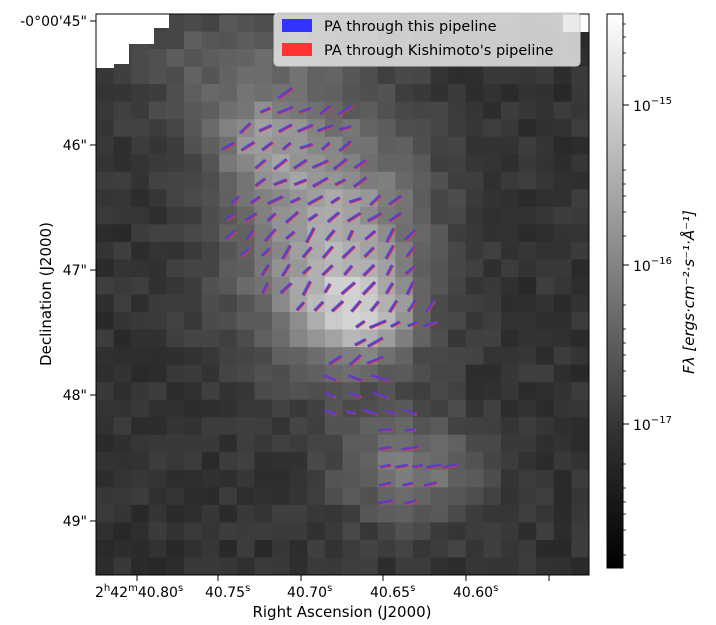 This screenshot has width=716, height=625. Describe the element at coordinates (652, 291) in the screenshot. I see `colorbar: 10−15 10−16 10−17 Fλ [ergs·cm⁻²·s⁻¹·Å⁻¹]` at that location.